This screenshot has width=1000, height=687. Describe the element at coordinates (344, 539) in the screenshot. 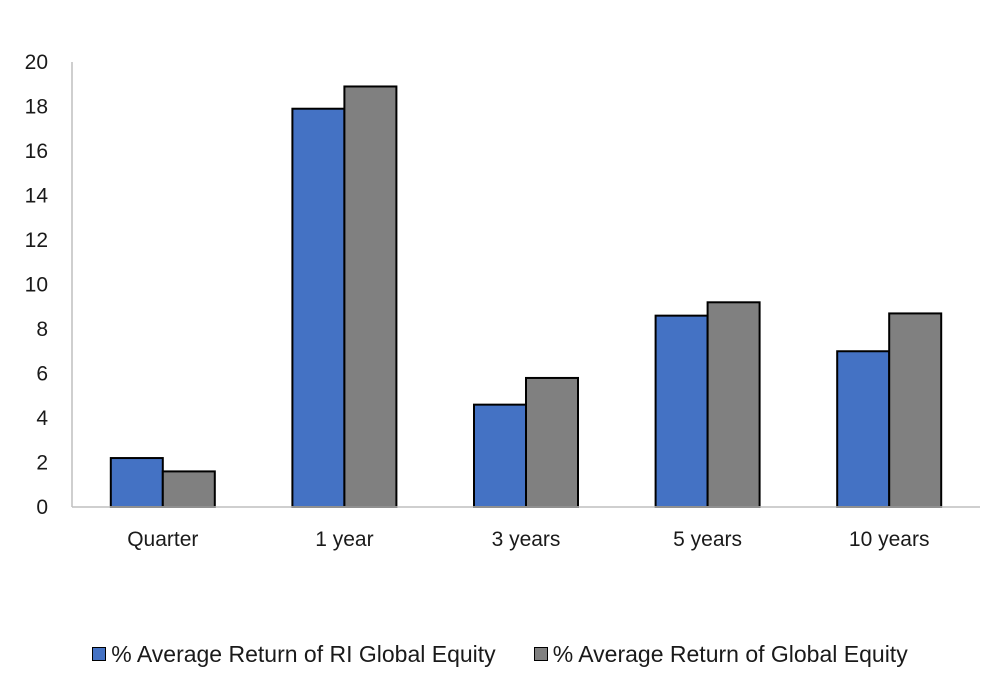

I see `x-tick-label: 1 year` at that location.